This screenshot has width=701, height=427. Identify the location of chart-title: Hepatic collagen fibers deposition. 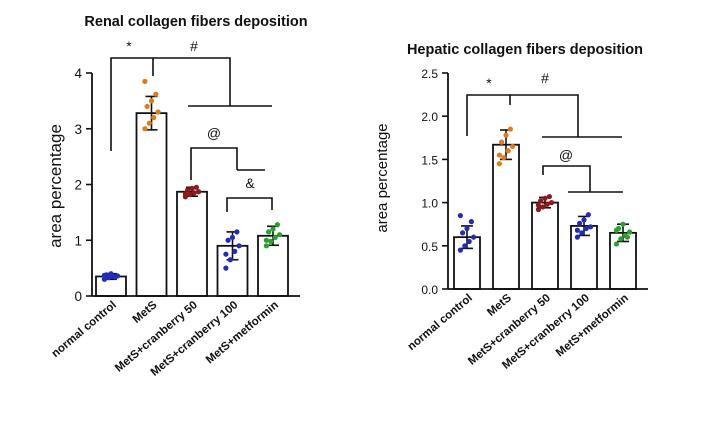
(525, 50).